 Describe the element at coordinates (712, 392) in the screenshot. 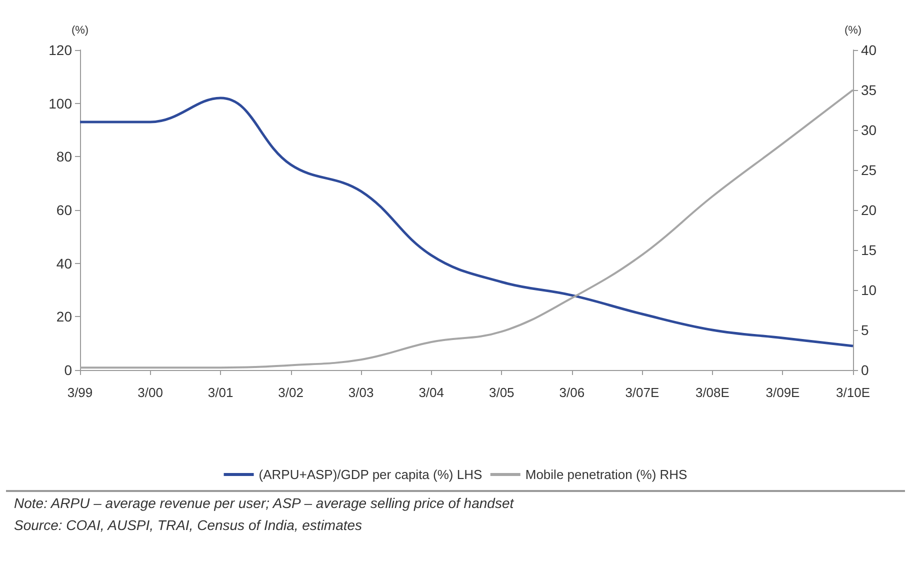

I see `x-tick-label: 3/08E` at that location.